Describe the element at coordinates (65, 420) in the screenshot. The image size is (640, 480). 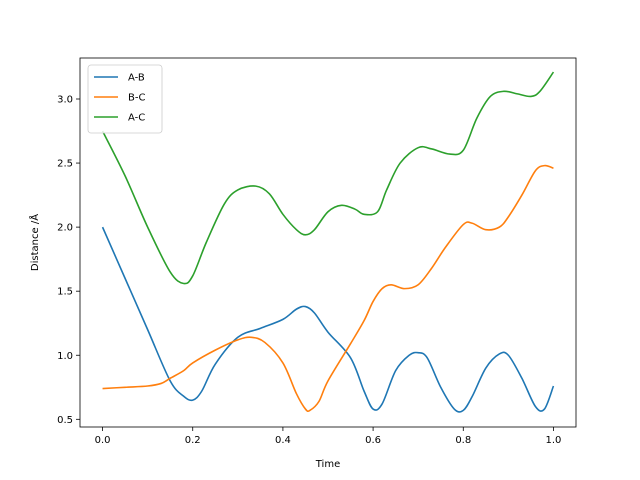
I see `y-tick-label: 0.5` at that location.